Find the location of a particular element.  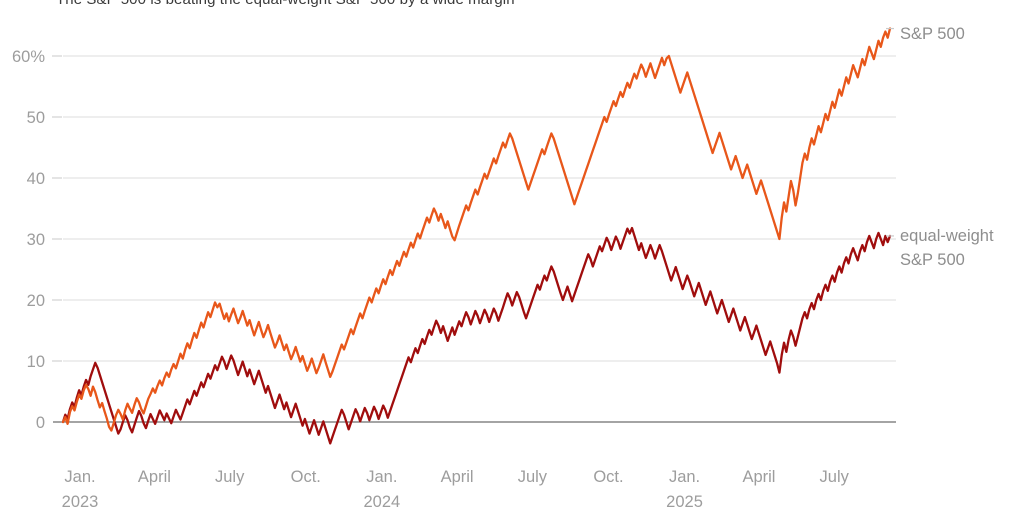

series-label-equal-weight-line2: S&P 500 is located at coordinates (932, 260).